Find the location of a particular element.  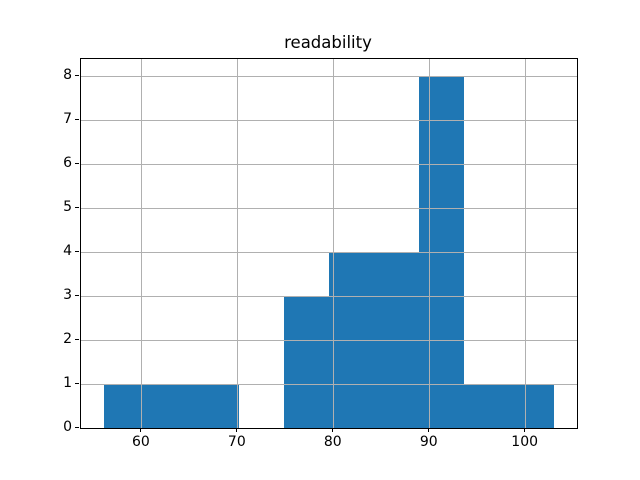

y-tick-label: 6 is located at coordinates (67, 163).